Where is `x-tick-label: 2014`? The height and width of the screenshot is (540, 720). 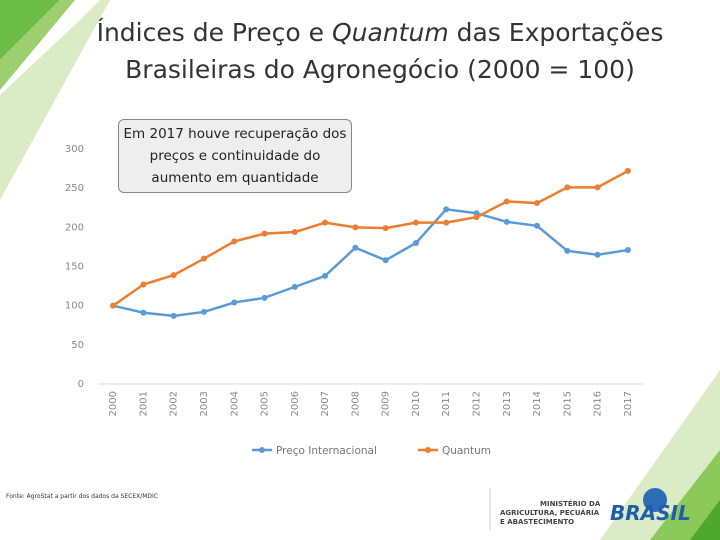
x-tick-label: 2014 is located at coordinates (537, 403).